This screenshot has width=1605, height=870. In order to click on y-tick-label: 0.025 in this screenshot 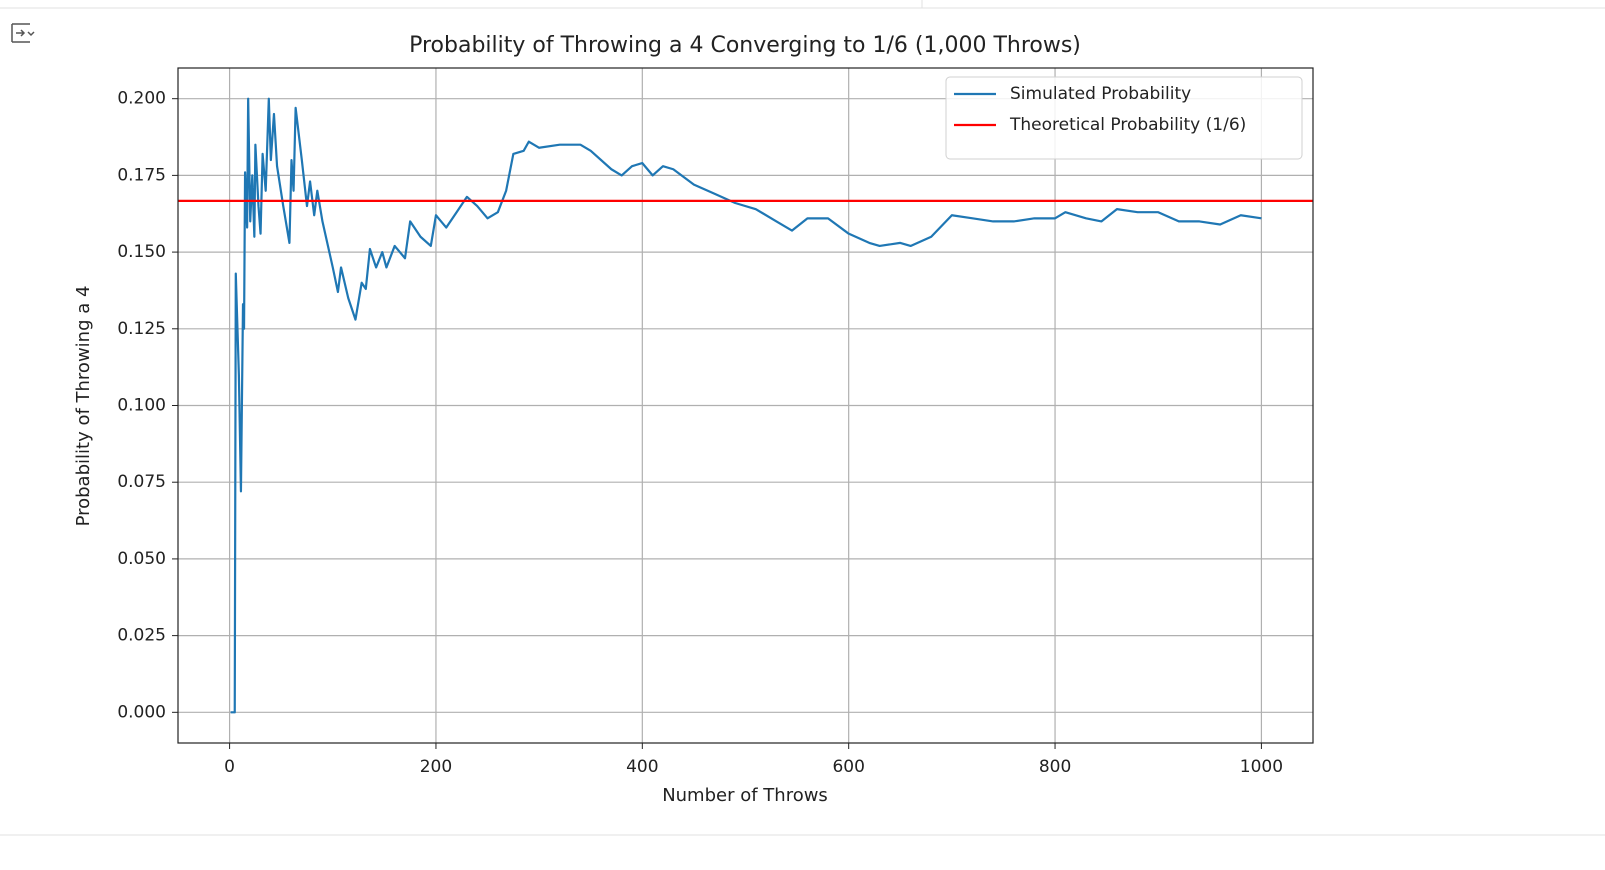, I will do `click(141, 636)`.